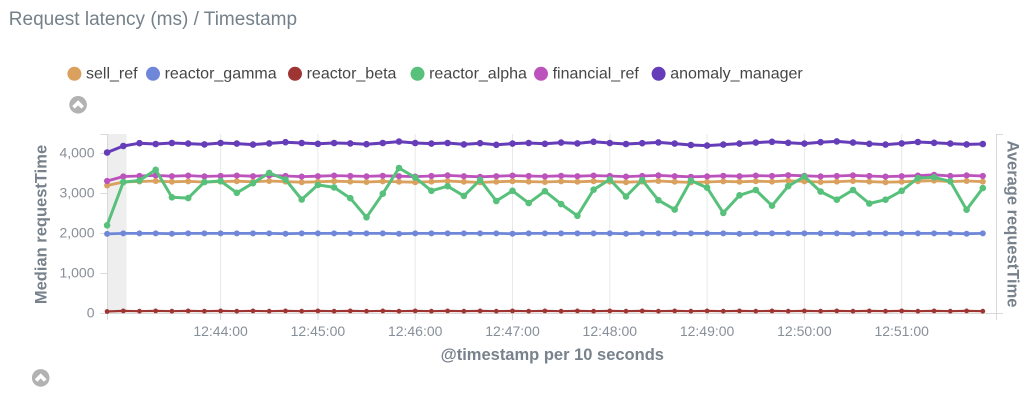 This screenshot has height=407, width=1024. What do you see at coordinates (552, 355) in the screenshot?
I see `svg-text: @timestamp per 10 seconds` at bounding box center [552, 355].